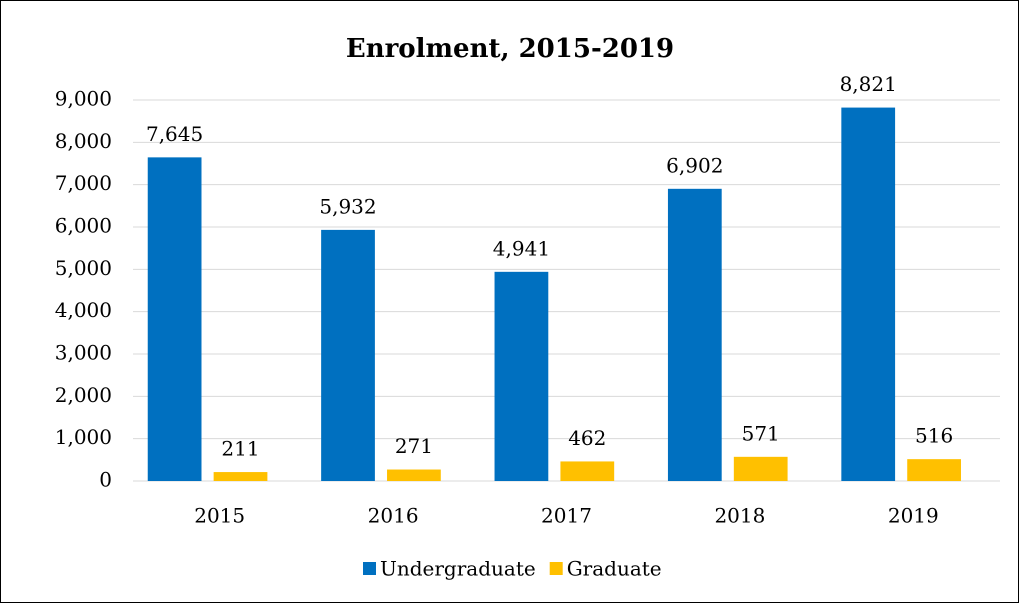 This screenshot has width=1019, height=603. I want to click on value-label: 4,941, so click(521, 248).